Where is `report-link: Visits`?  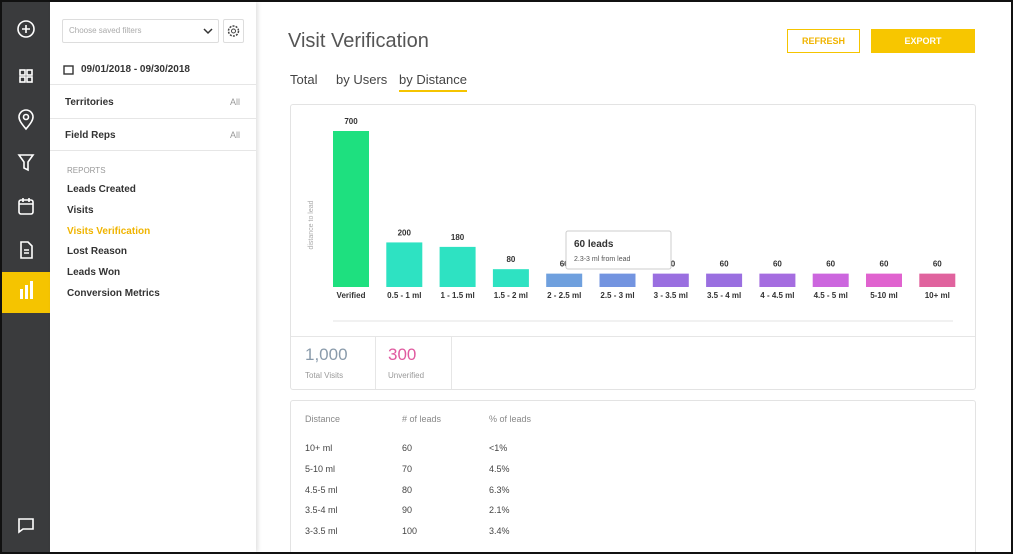
report-link: Visits is located at coordinates (80, 210).